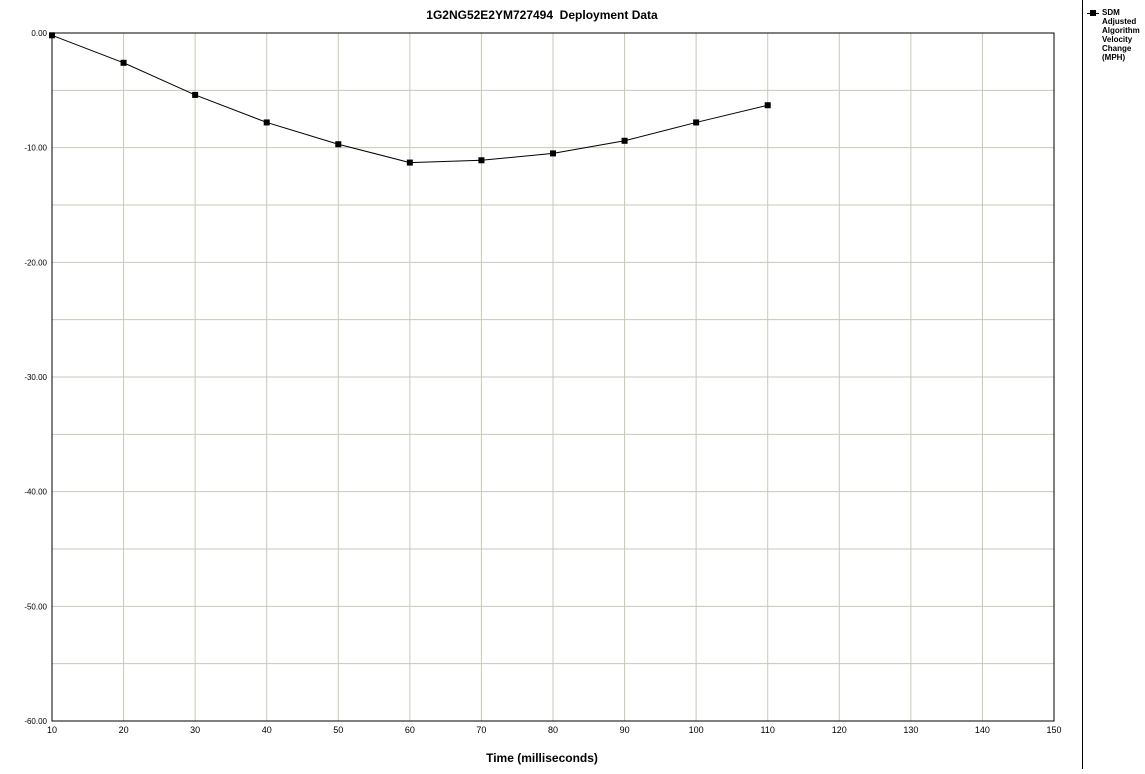  Describe the element at coordinates (39, 33) in the screenshot. I see `y-tick-label: 0.00` at that location.